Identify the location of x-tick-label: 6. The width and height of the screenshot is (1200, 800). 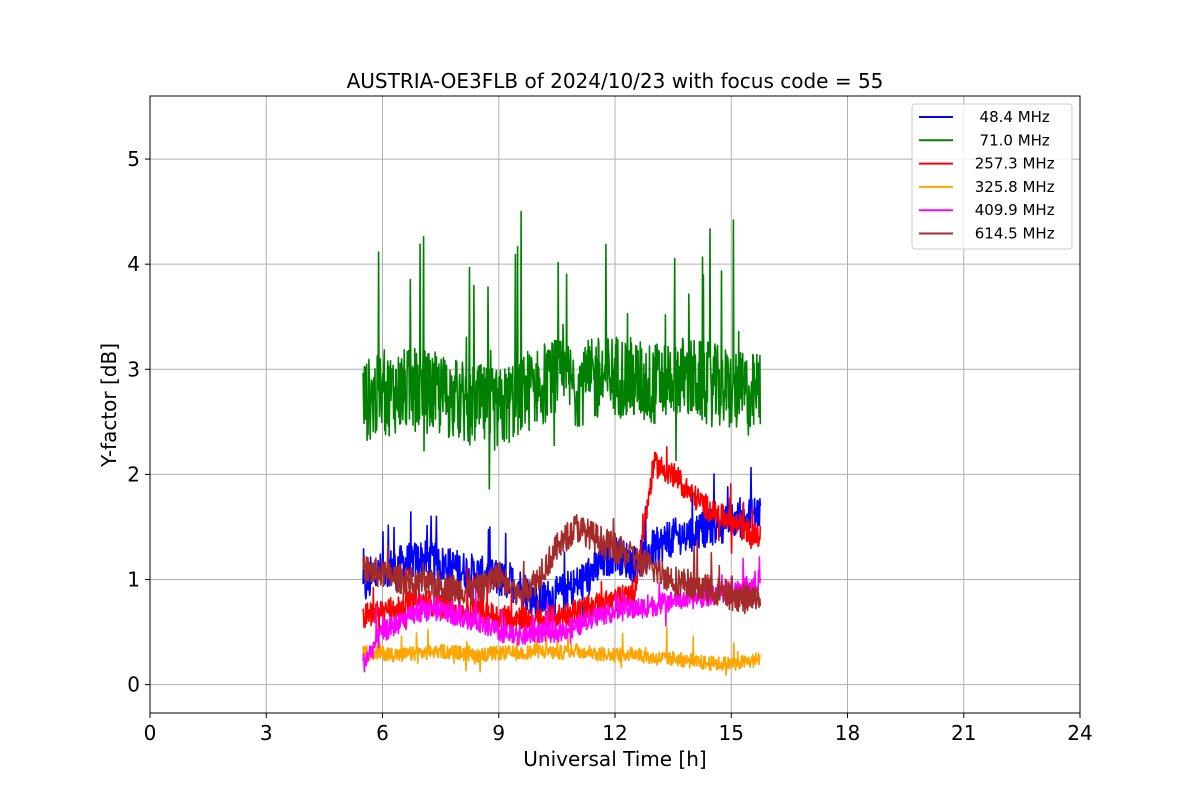
(382, 733).